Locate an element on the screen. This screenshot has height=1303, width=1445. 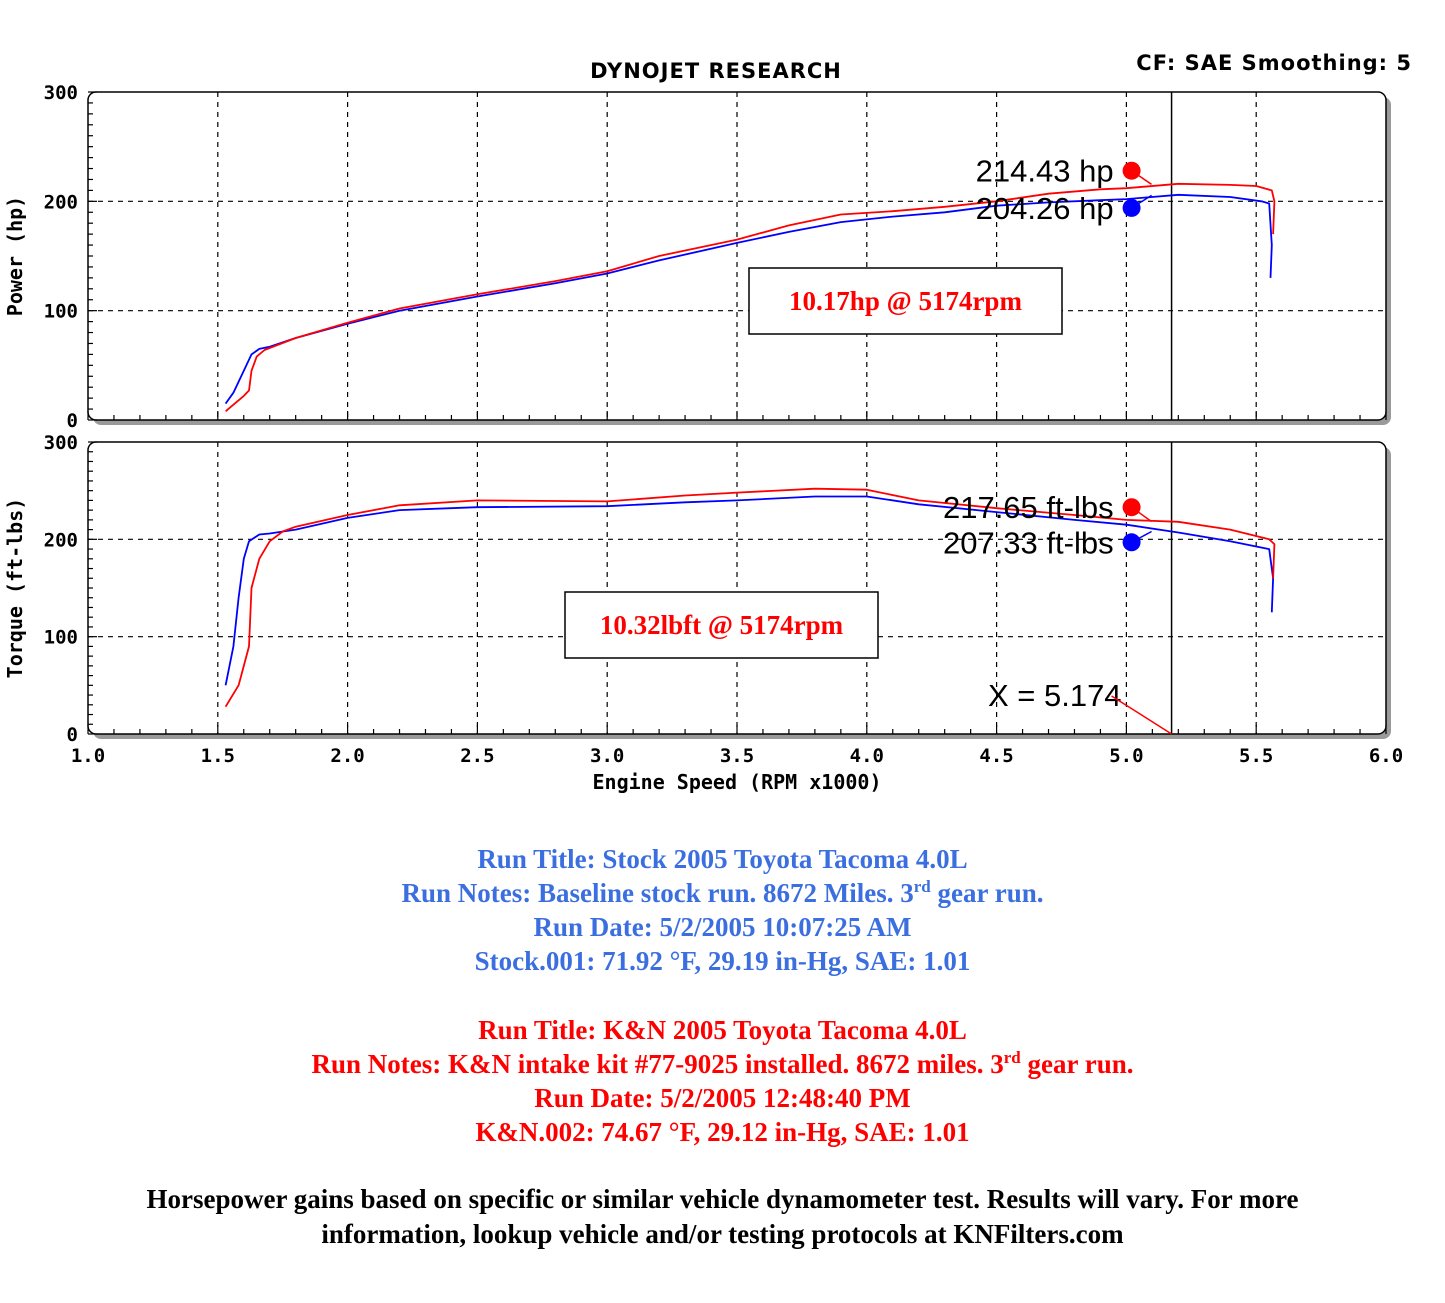
cursor-readout-label: X = 5.174 is located at coordinates (1055, 695).